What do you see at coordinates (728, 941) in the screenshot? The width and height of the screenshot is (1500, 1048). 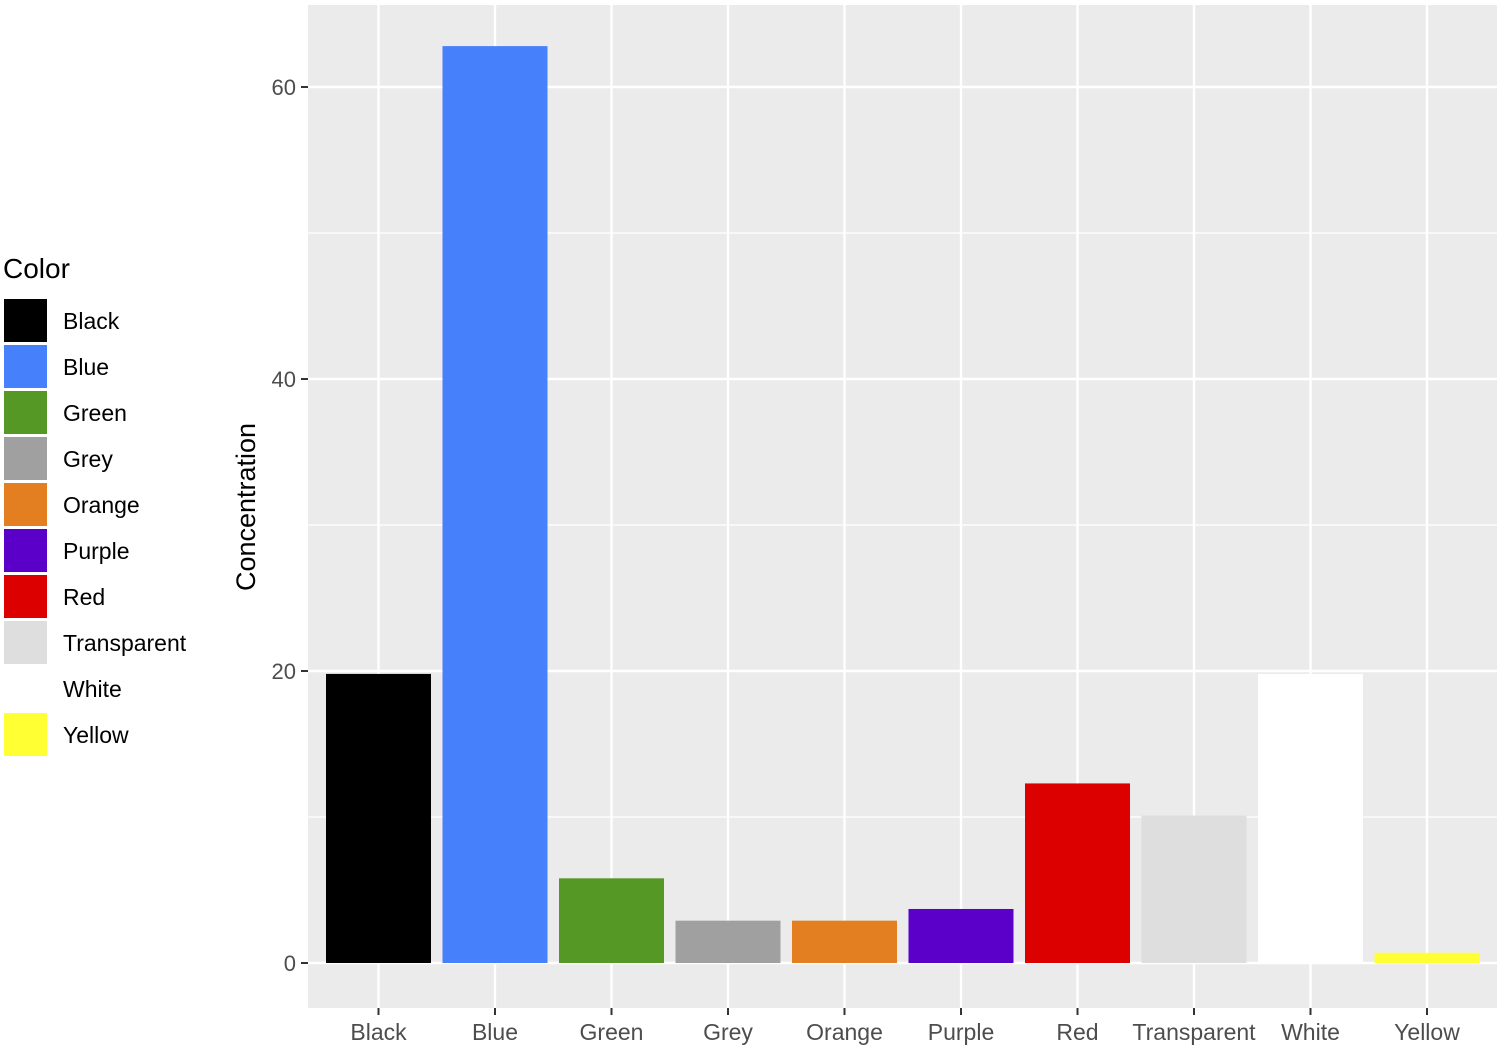 I see `bar-grey` at bounding box center [728, 941].